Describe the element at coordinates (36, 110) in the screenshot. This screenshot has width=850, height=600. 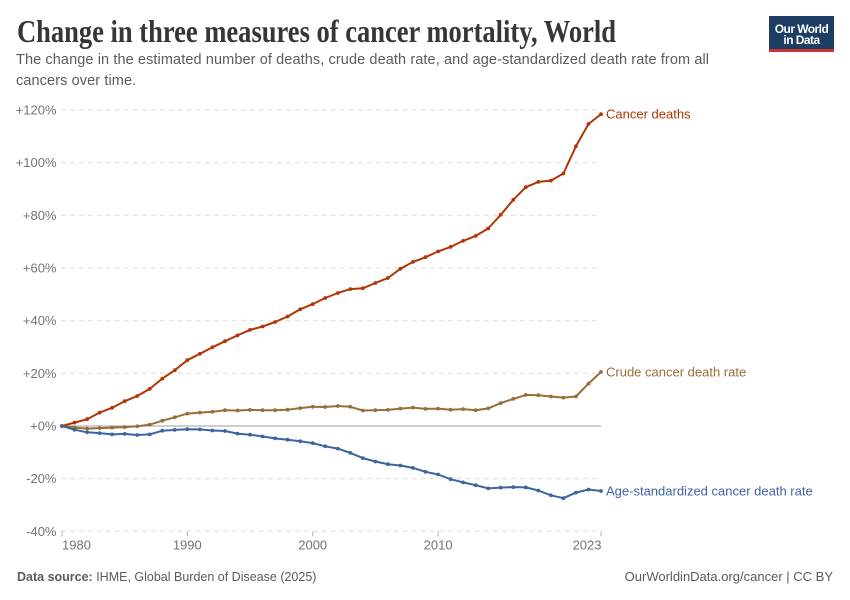
I see `svg-text: +120%` at that location.